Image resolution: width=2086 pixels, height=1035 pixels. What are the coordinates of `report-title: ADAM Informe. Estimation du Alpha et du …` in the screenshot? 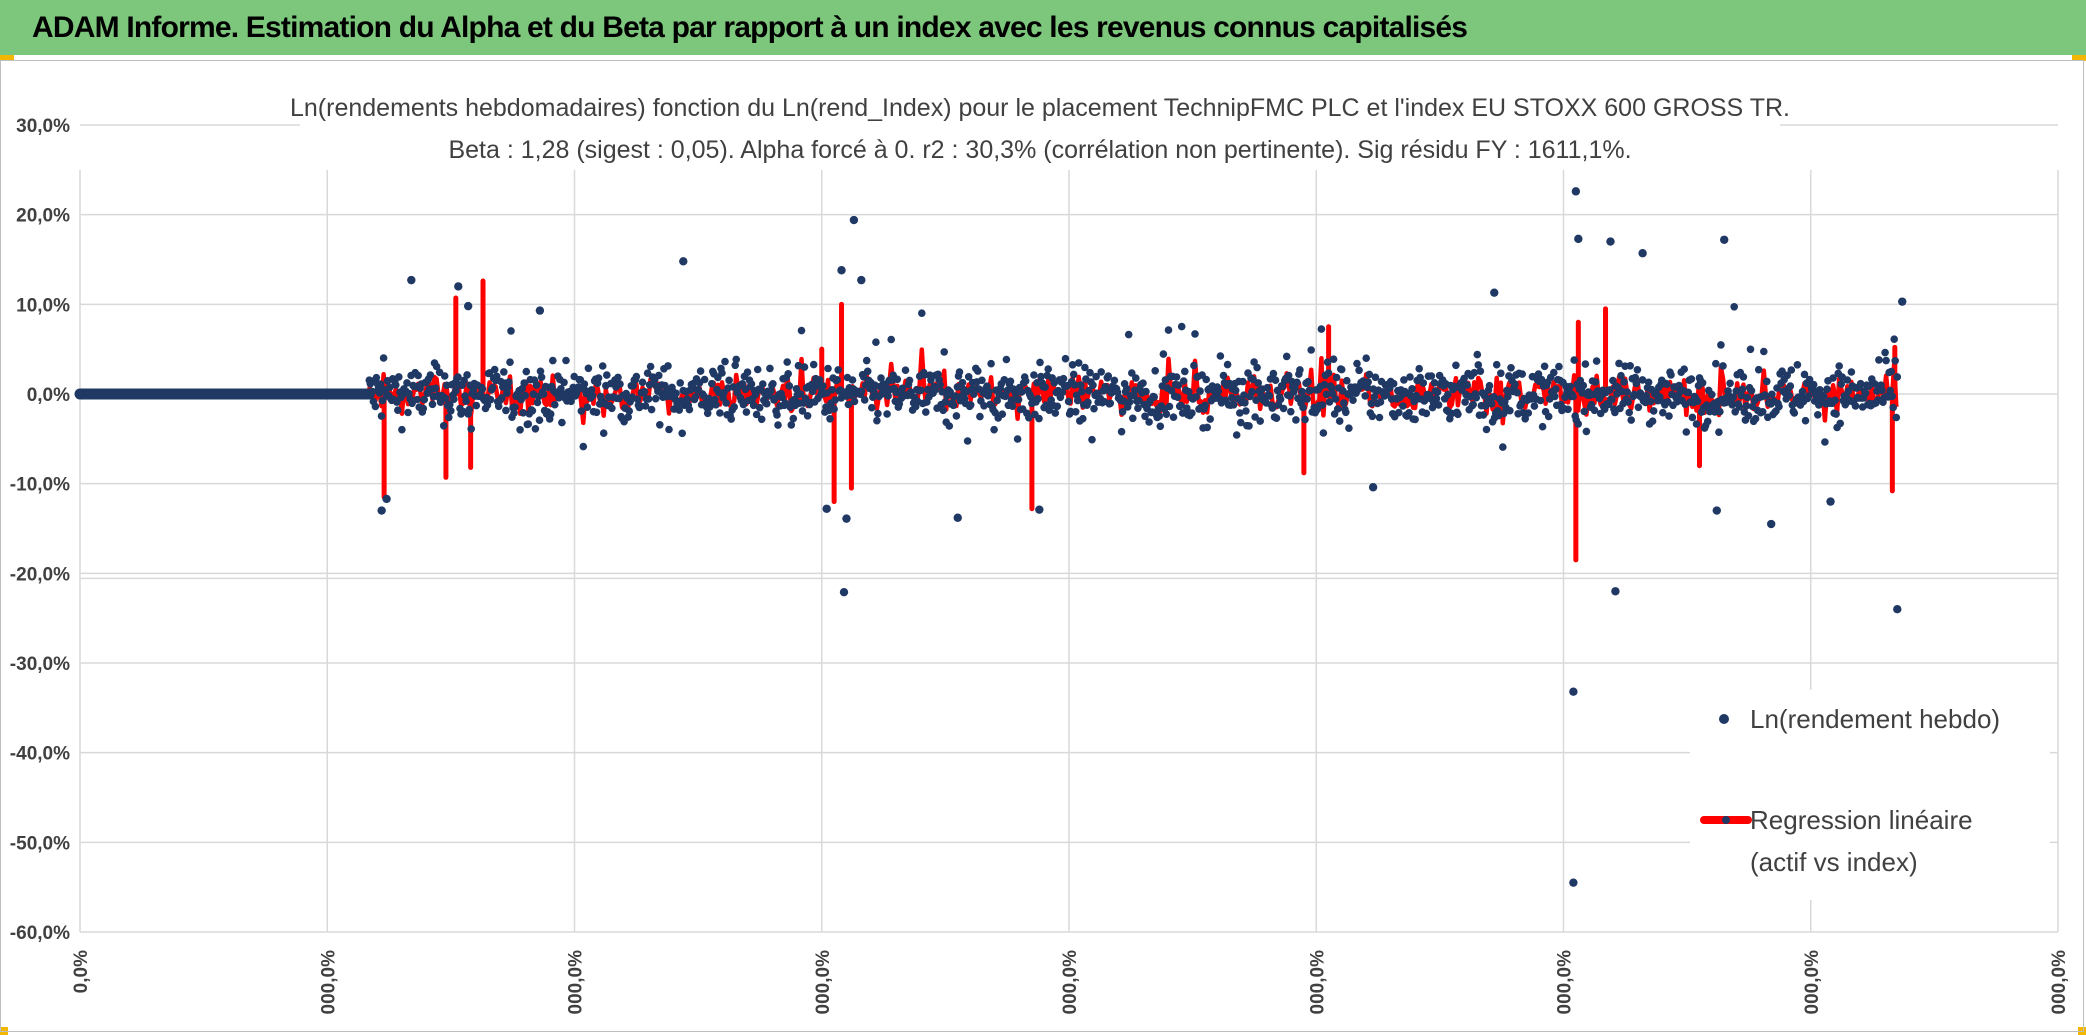 It's located at (750, 27).